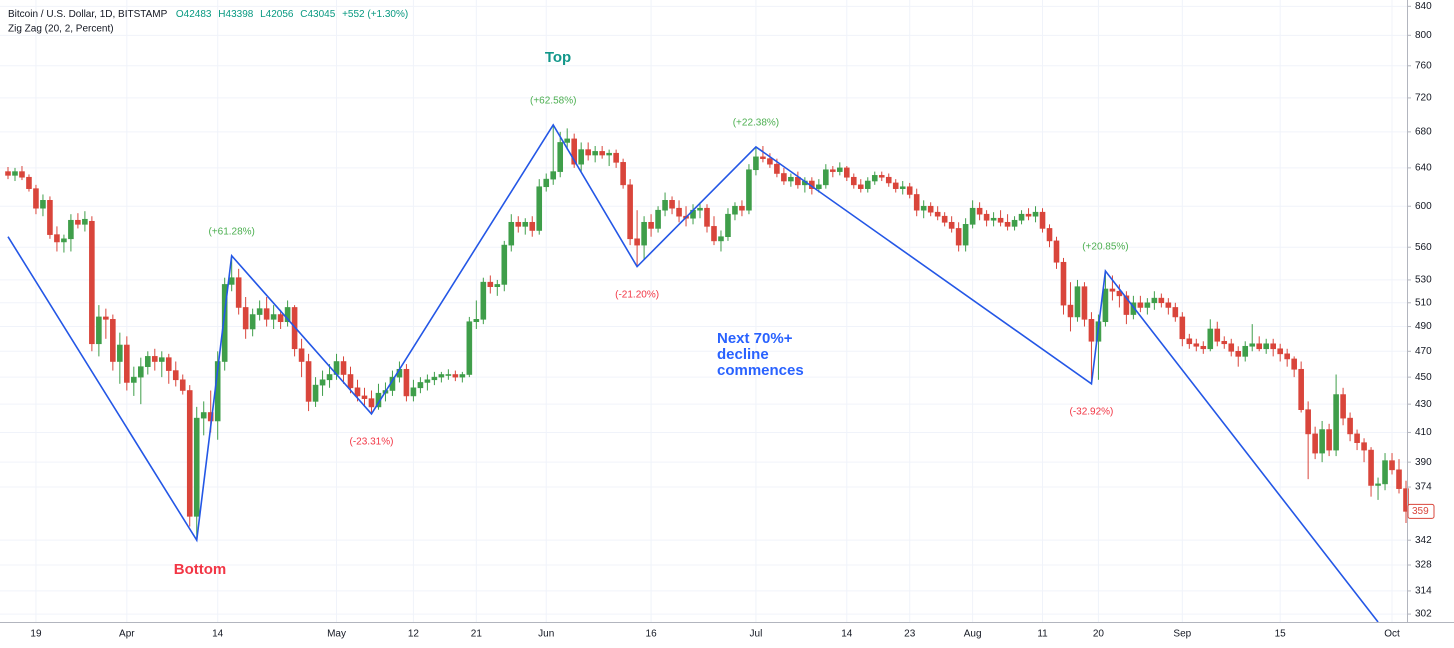 Image resolution: width=1454 pixels, height=648 pixels. I want to click on y-tick-label: 328, so click(1423, 565).